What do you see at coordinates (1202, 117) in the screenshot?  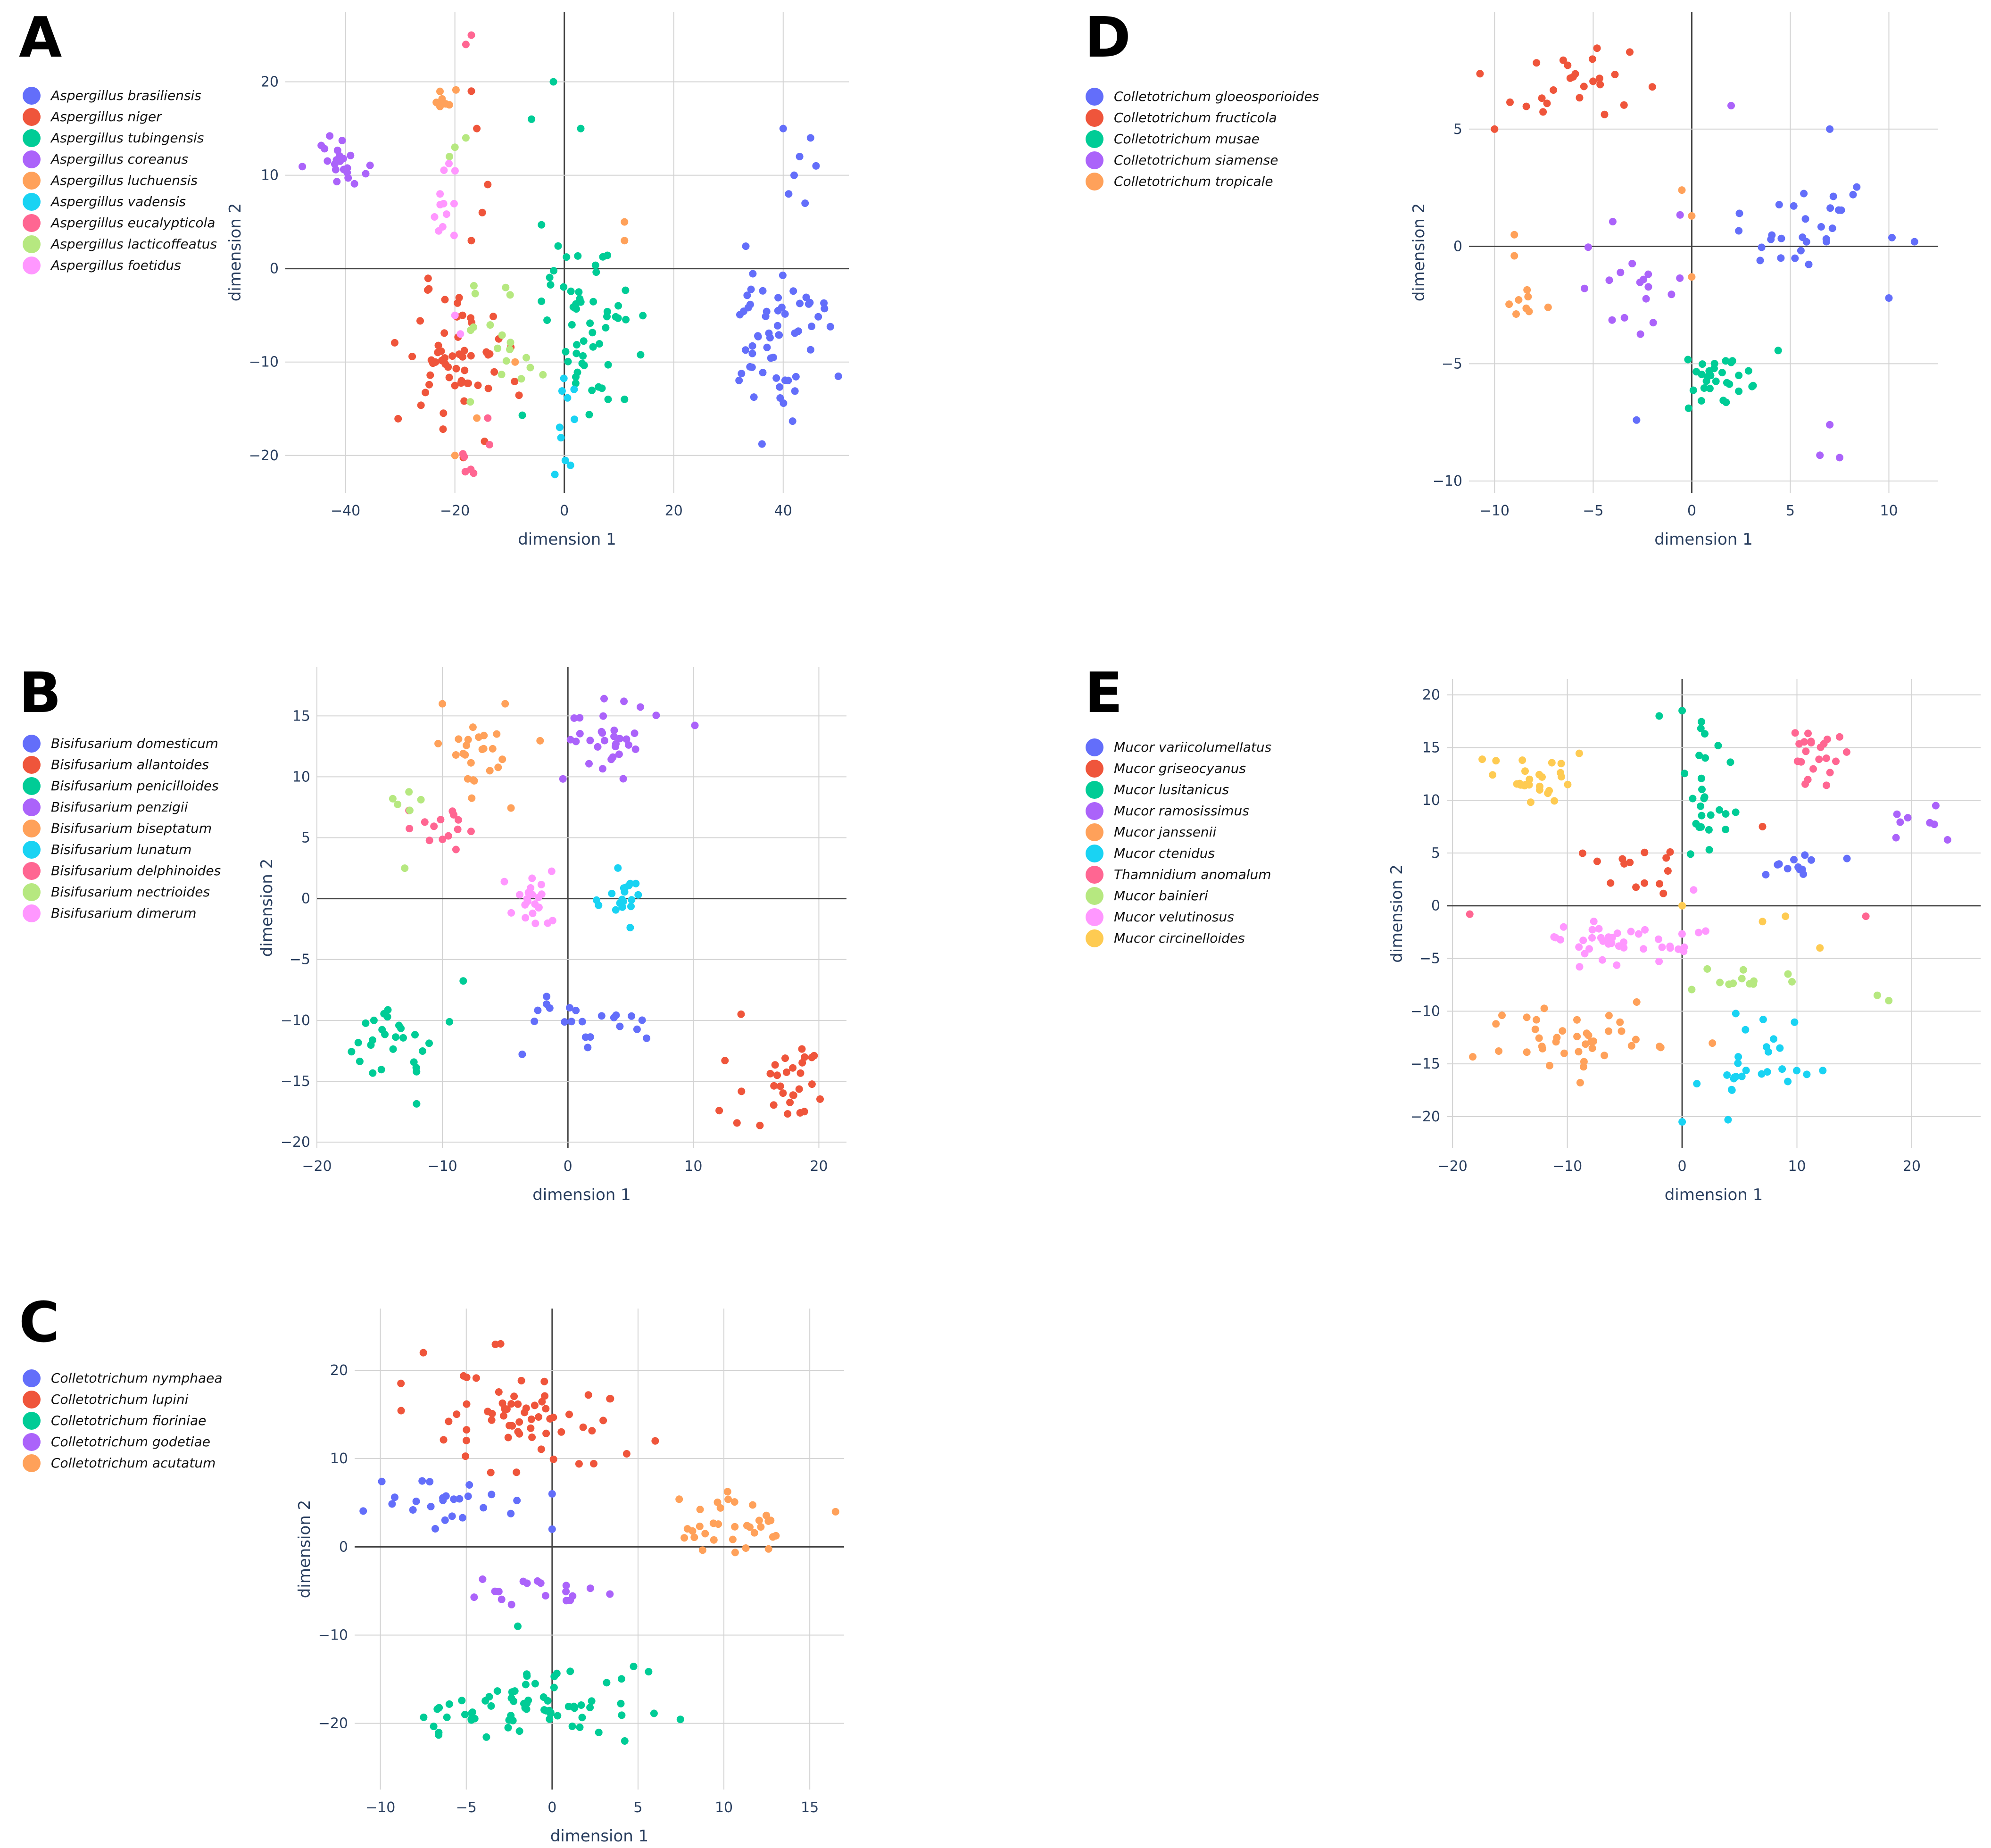 I see `legend-item: Colletotrichum fructicola` at bounding box center [1202, 117].